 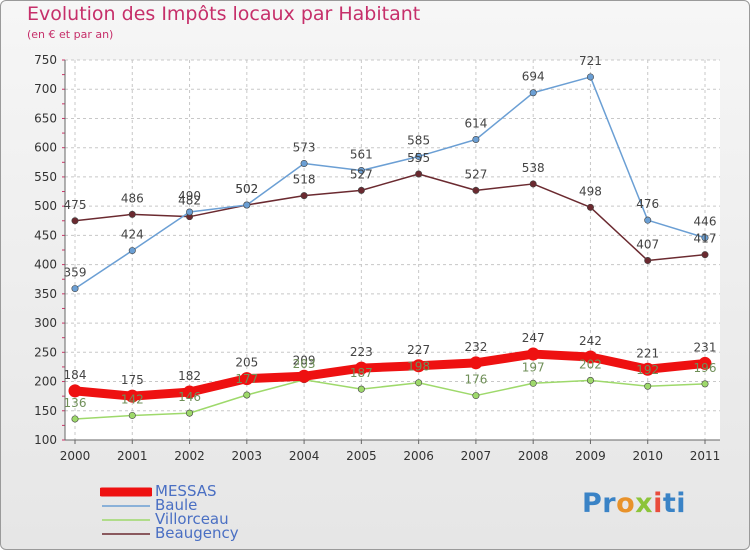 What do you see at coordinates (45, 235) in the screenshot?
I see `y-tick-label: 450` at bounding box center [45, 235].